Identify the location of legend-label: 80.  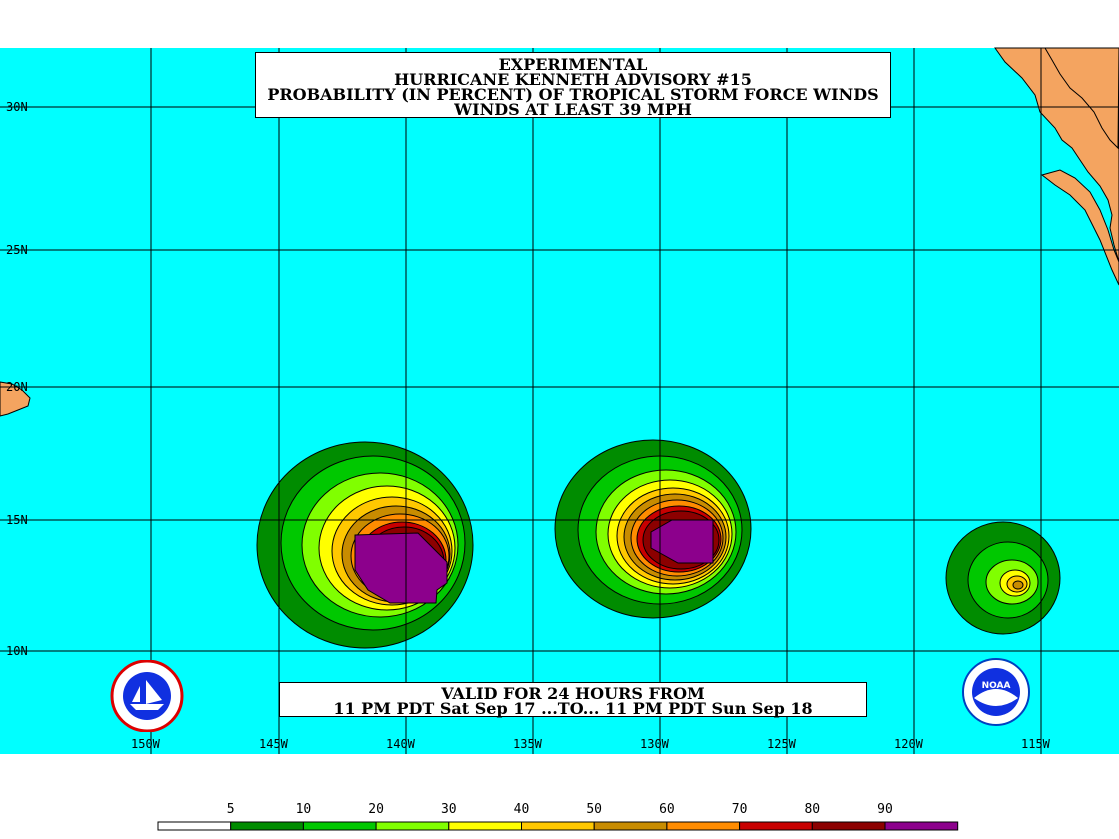
(812, 809).